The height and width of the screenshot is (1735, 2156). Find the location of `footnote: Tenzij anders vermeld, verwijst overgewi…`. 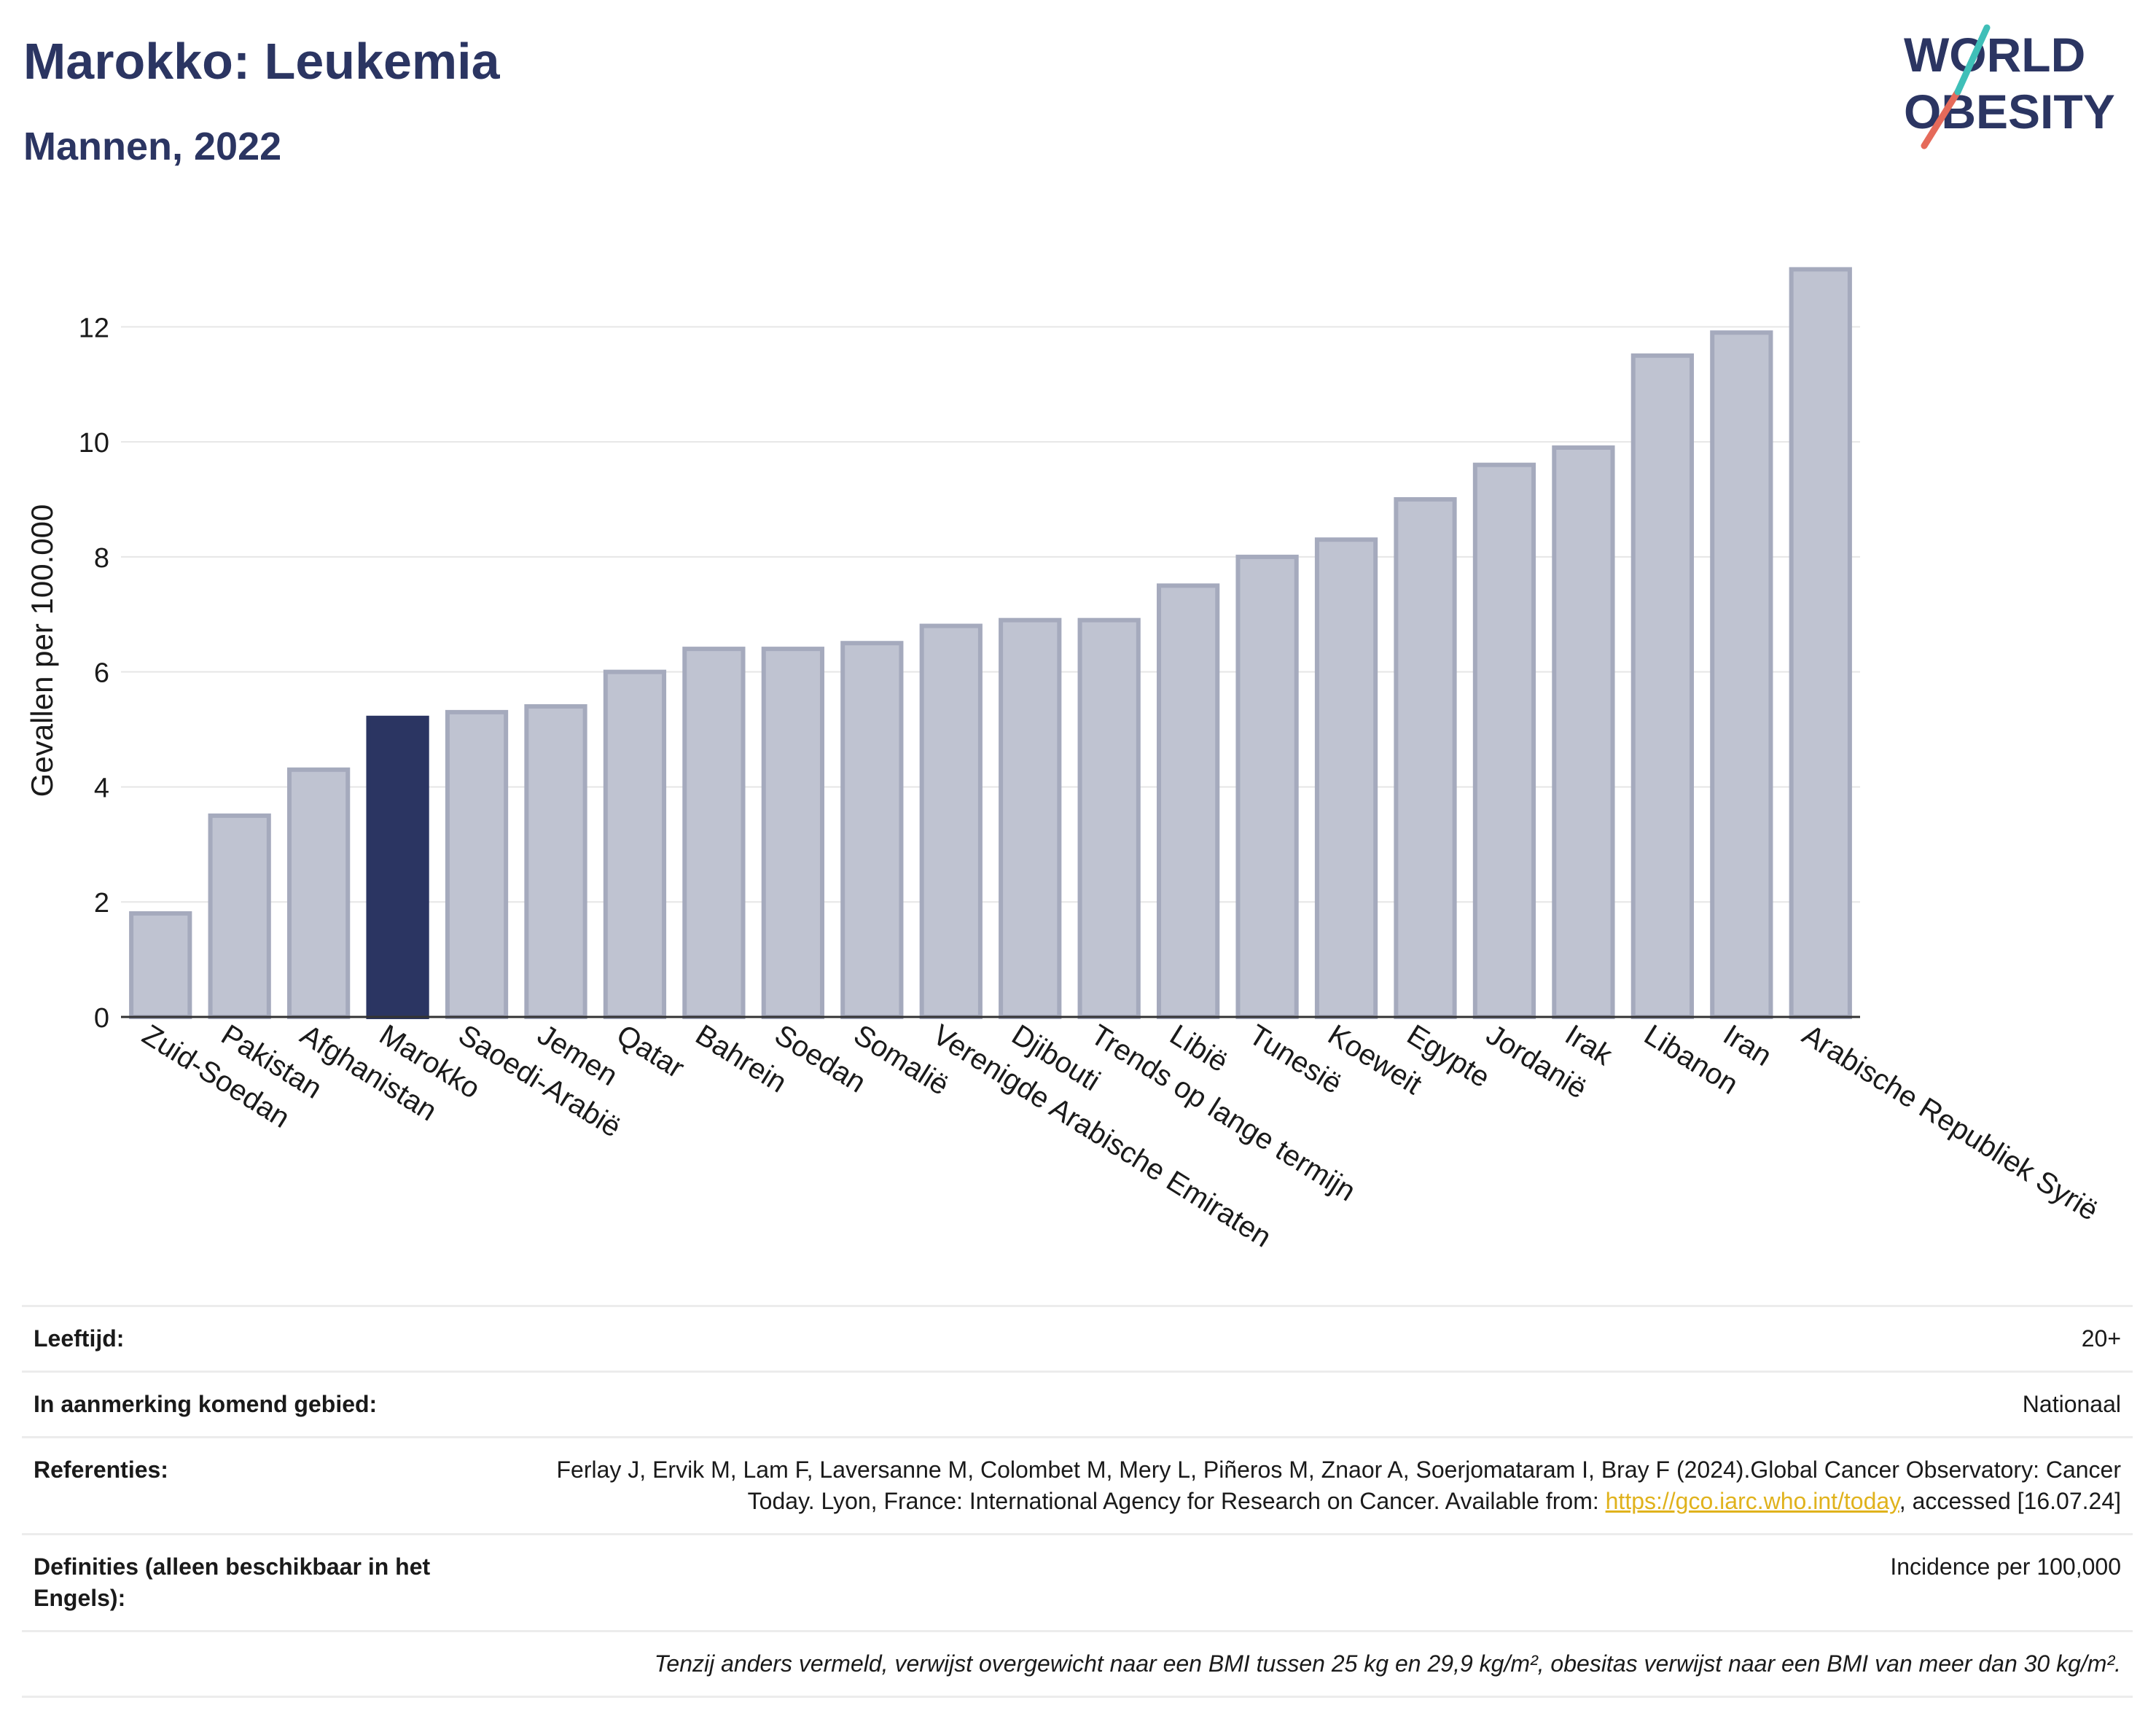

footnote: Tenzij anders vermeld, verwijst overgewi… is located at coordinates (1388, 1663).